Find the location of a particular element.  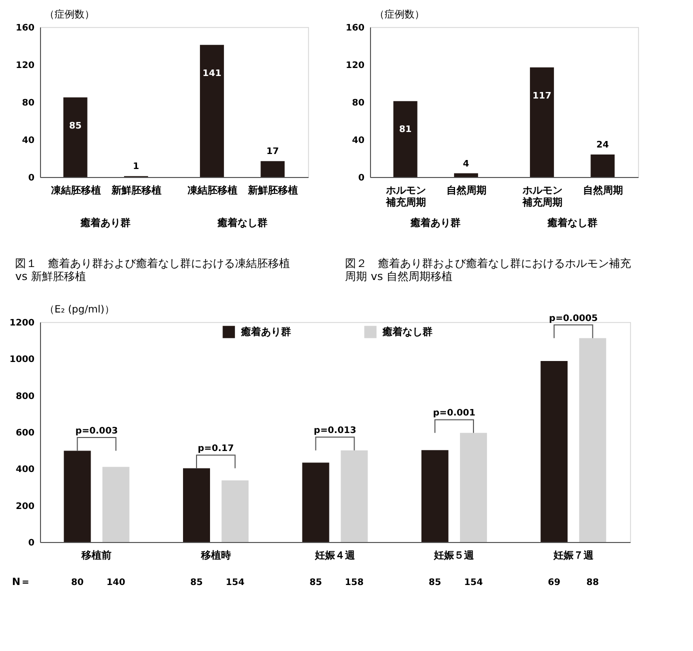

data-label: 24 is located at coordinates (602, 145).